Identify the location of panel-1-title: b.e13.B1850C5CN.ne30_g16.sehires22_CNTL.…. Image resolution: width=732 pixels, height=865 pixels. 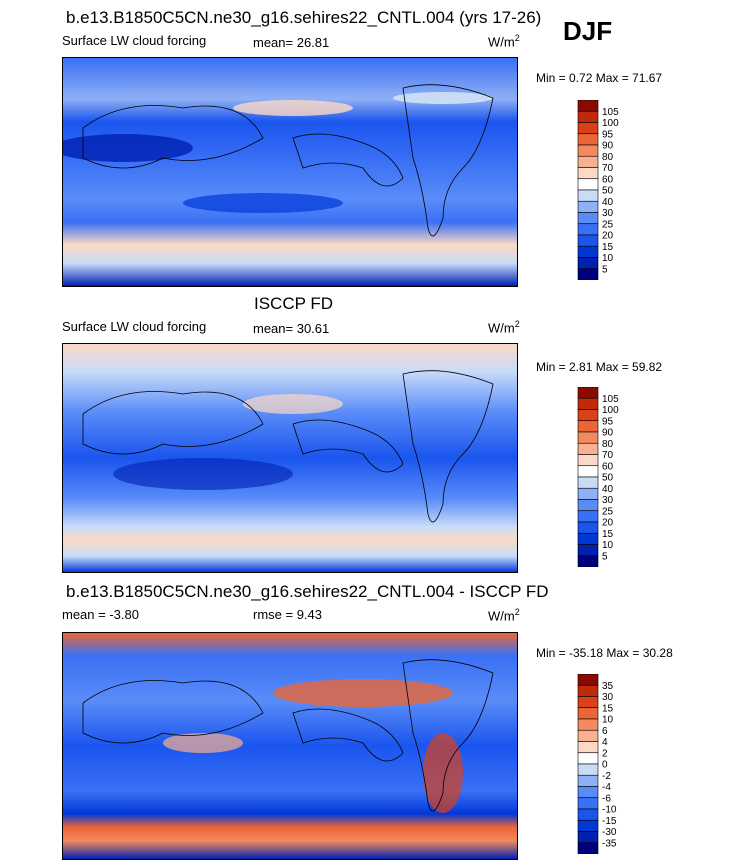
(304, 17).